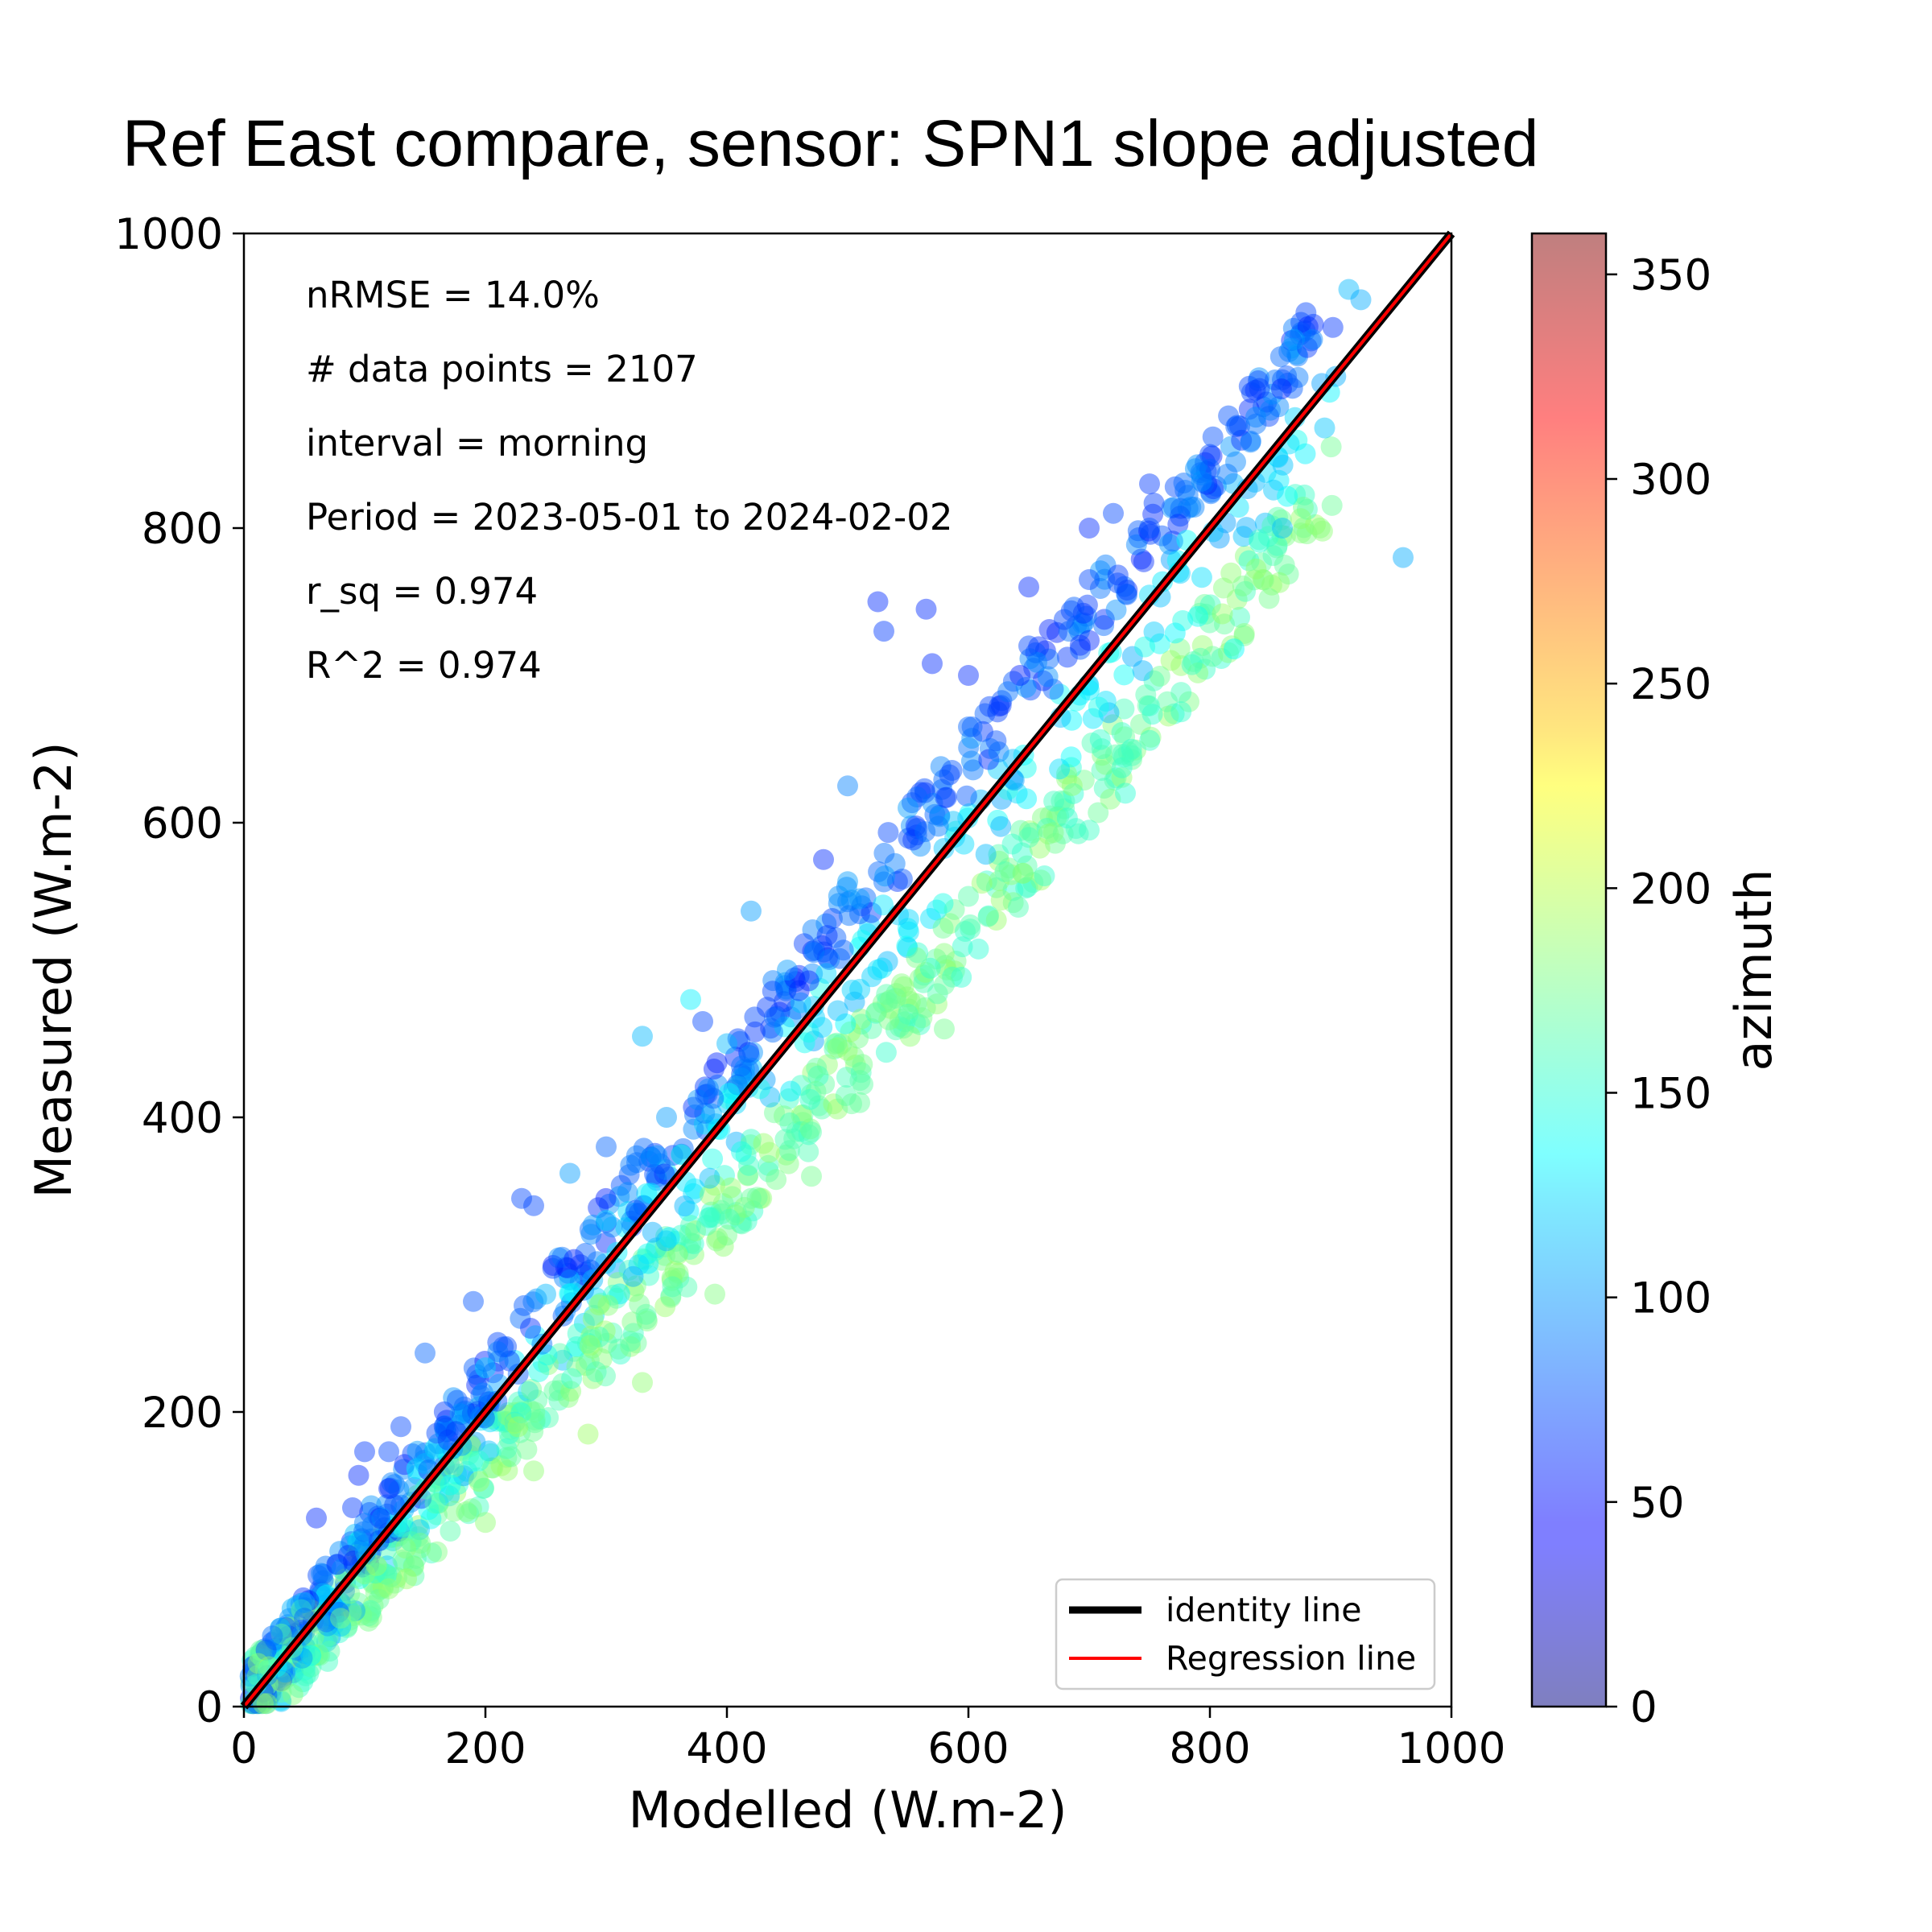 This screenshot has width=1932, height=1932. Describe the element at coordinates (453, 295) in the screenshot. I see `stat-annotation: nRMSE = 14.0%` at that location.